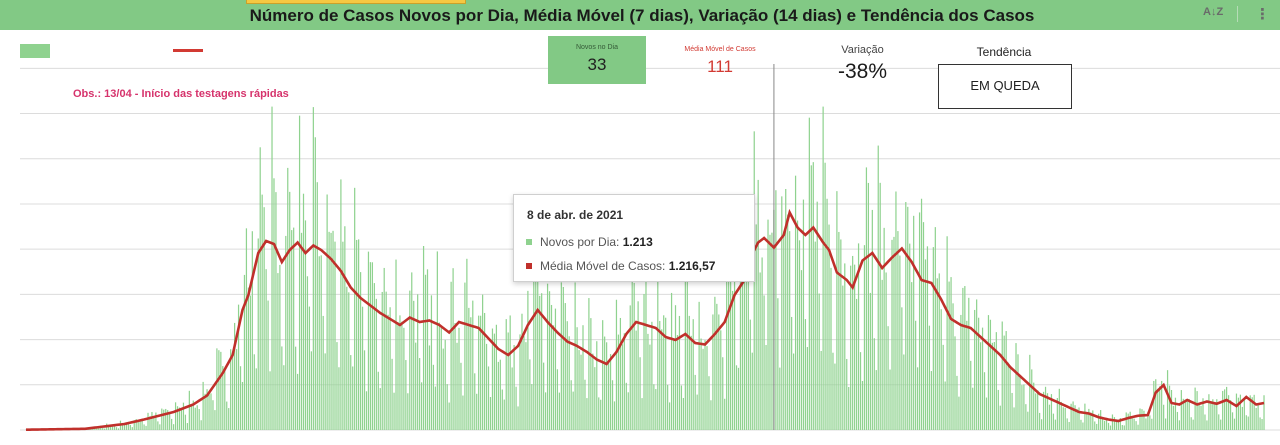  What do you see at coordinates (35, 51) in the screenshot?
I see `legend-swatch-novos` at bounding box center [35, 51].